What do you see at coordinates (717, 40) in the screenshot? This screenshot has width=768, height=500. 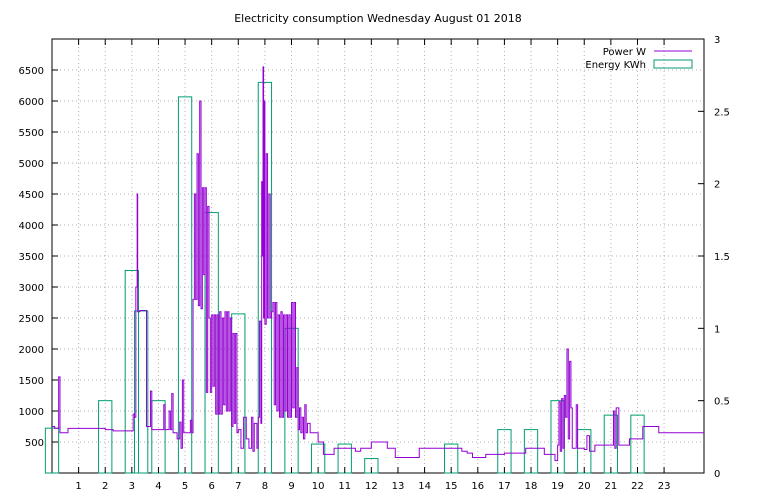 I see `y-right-tick-label: 3` at bounding box center [717, 40].